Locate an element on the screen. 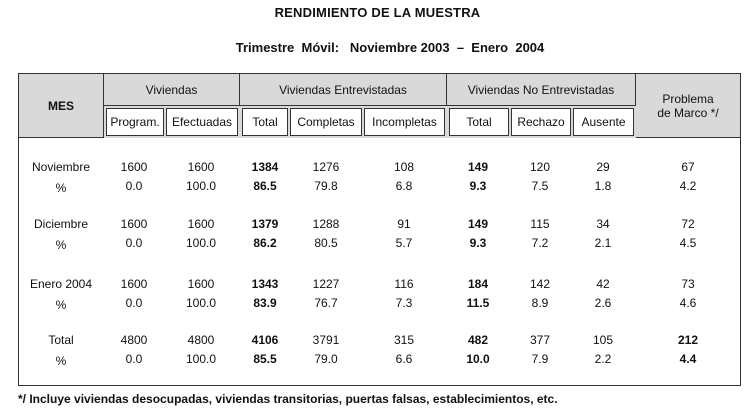  row-label: Total is located at coordinates (61, 340).